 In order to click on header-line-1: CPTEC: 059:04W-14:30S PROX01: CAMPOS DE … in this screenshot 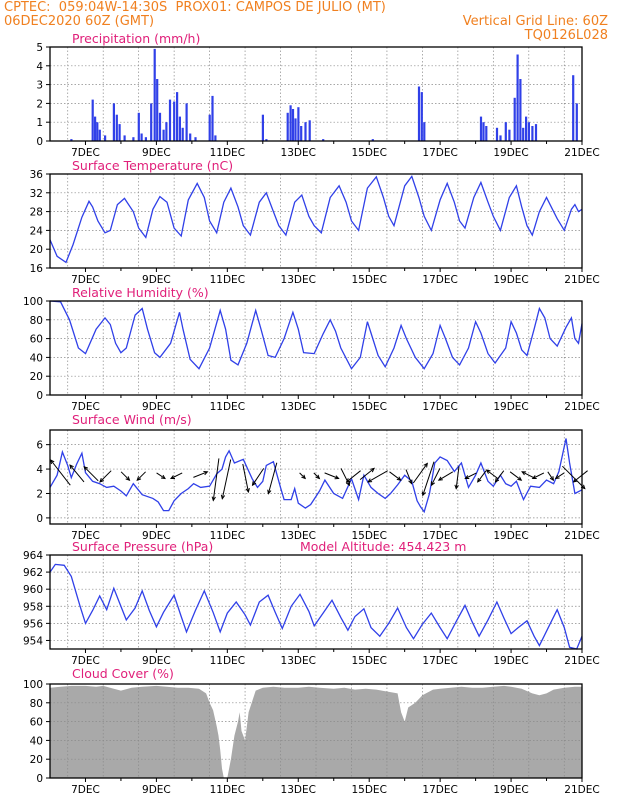, I will do `click(195, 7)`.